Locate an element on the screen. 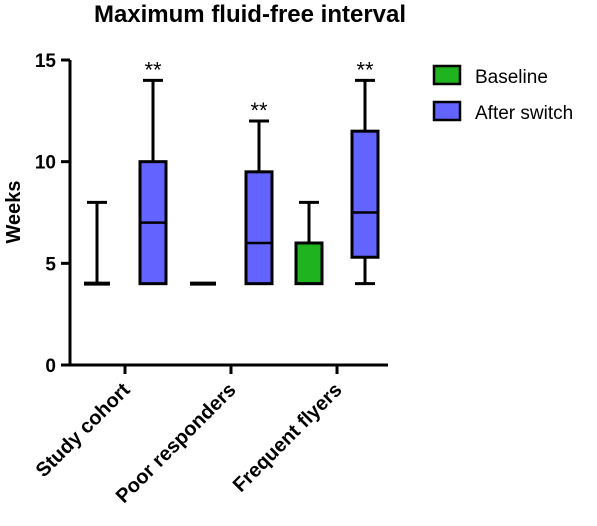  legend: Baseline After switch is located at coordinates (502, 94).